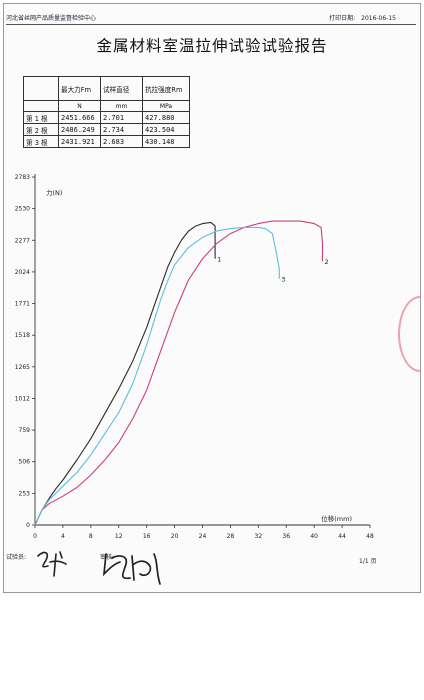 The image size is (424, 700). What do you see at coordinates (131, 569) in the screenshot?
I see `reviewer-signature` at bounding box center [131, 569].